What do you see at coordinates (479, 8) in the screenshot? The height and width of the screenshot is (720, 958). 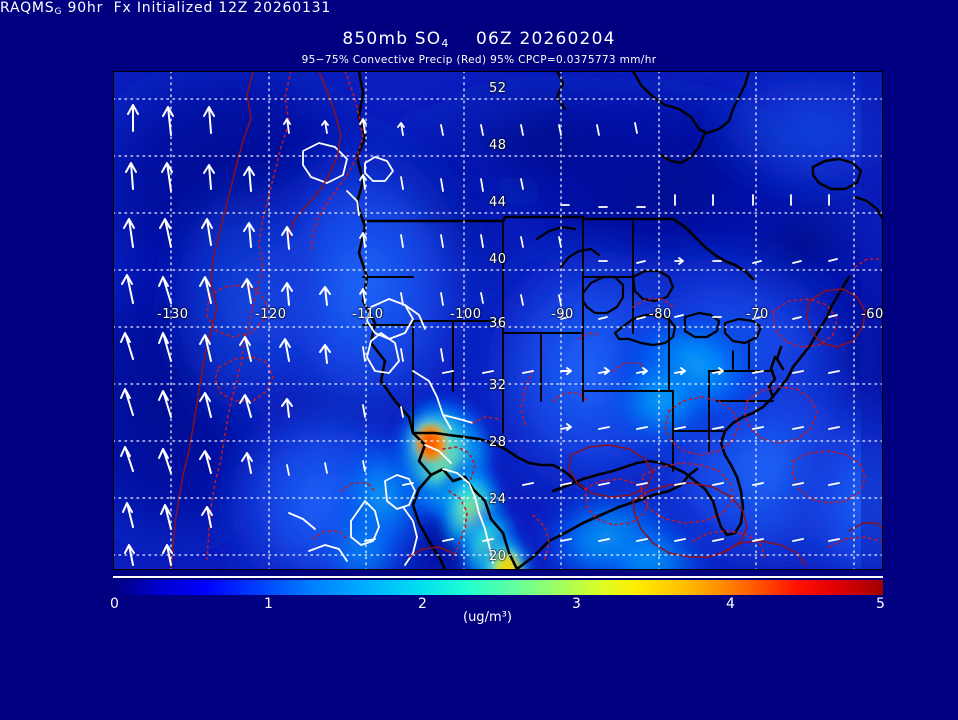 I see `model-run-caption: RAQMSG 90hr Fx Initialized 12Z 20260131` at bounding box center [479, 8].